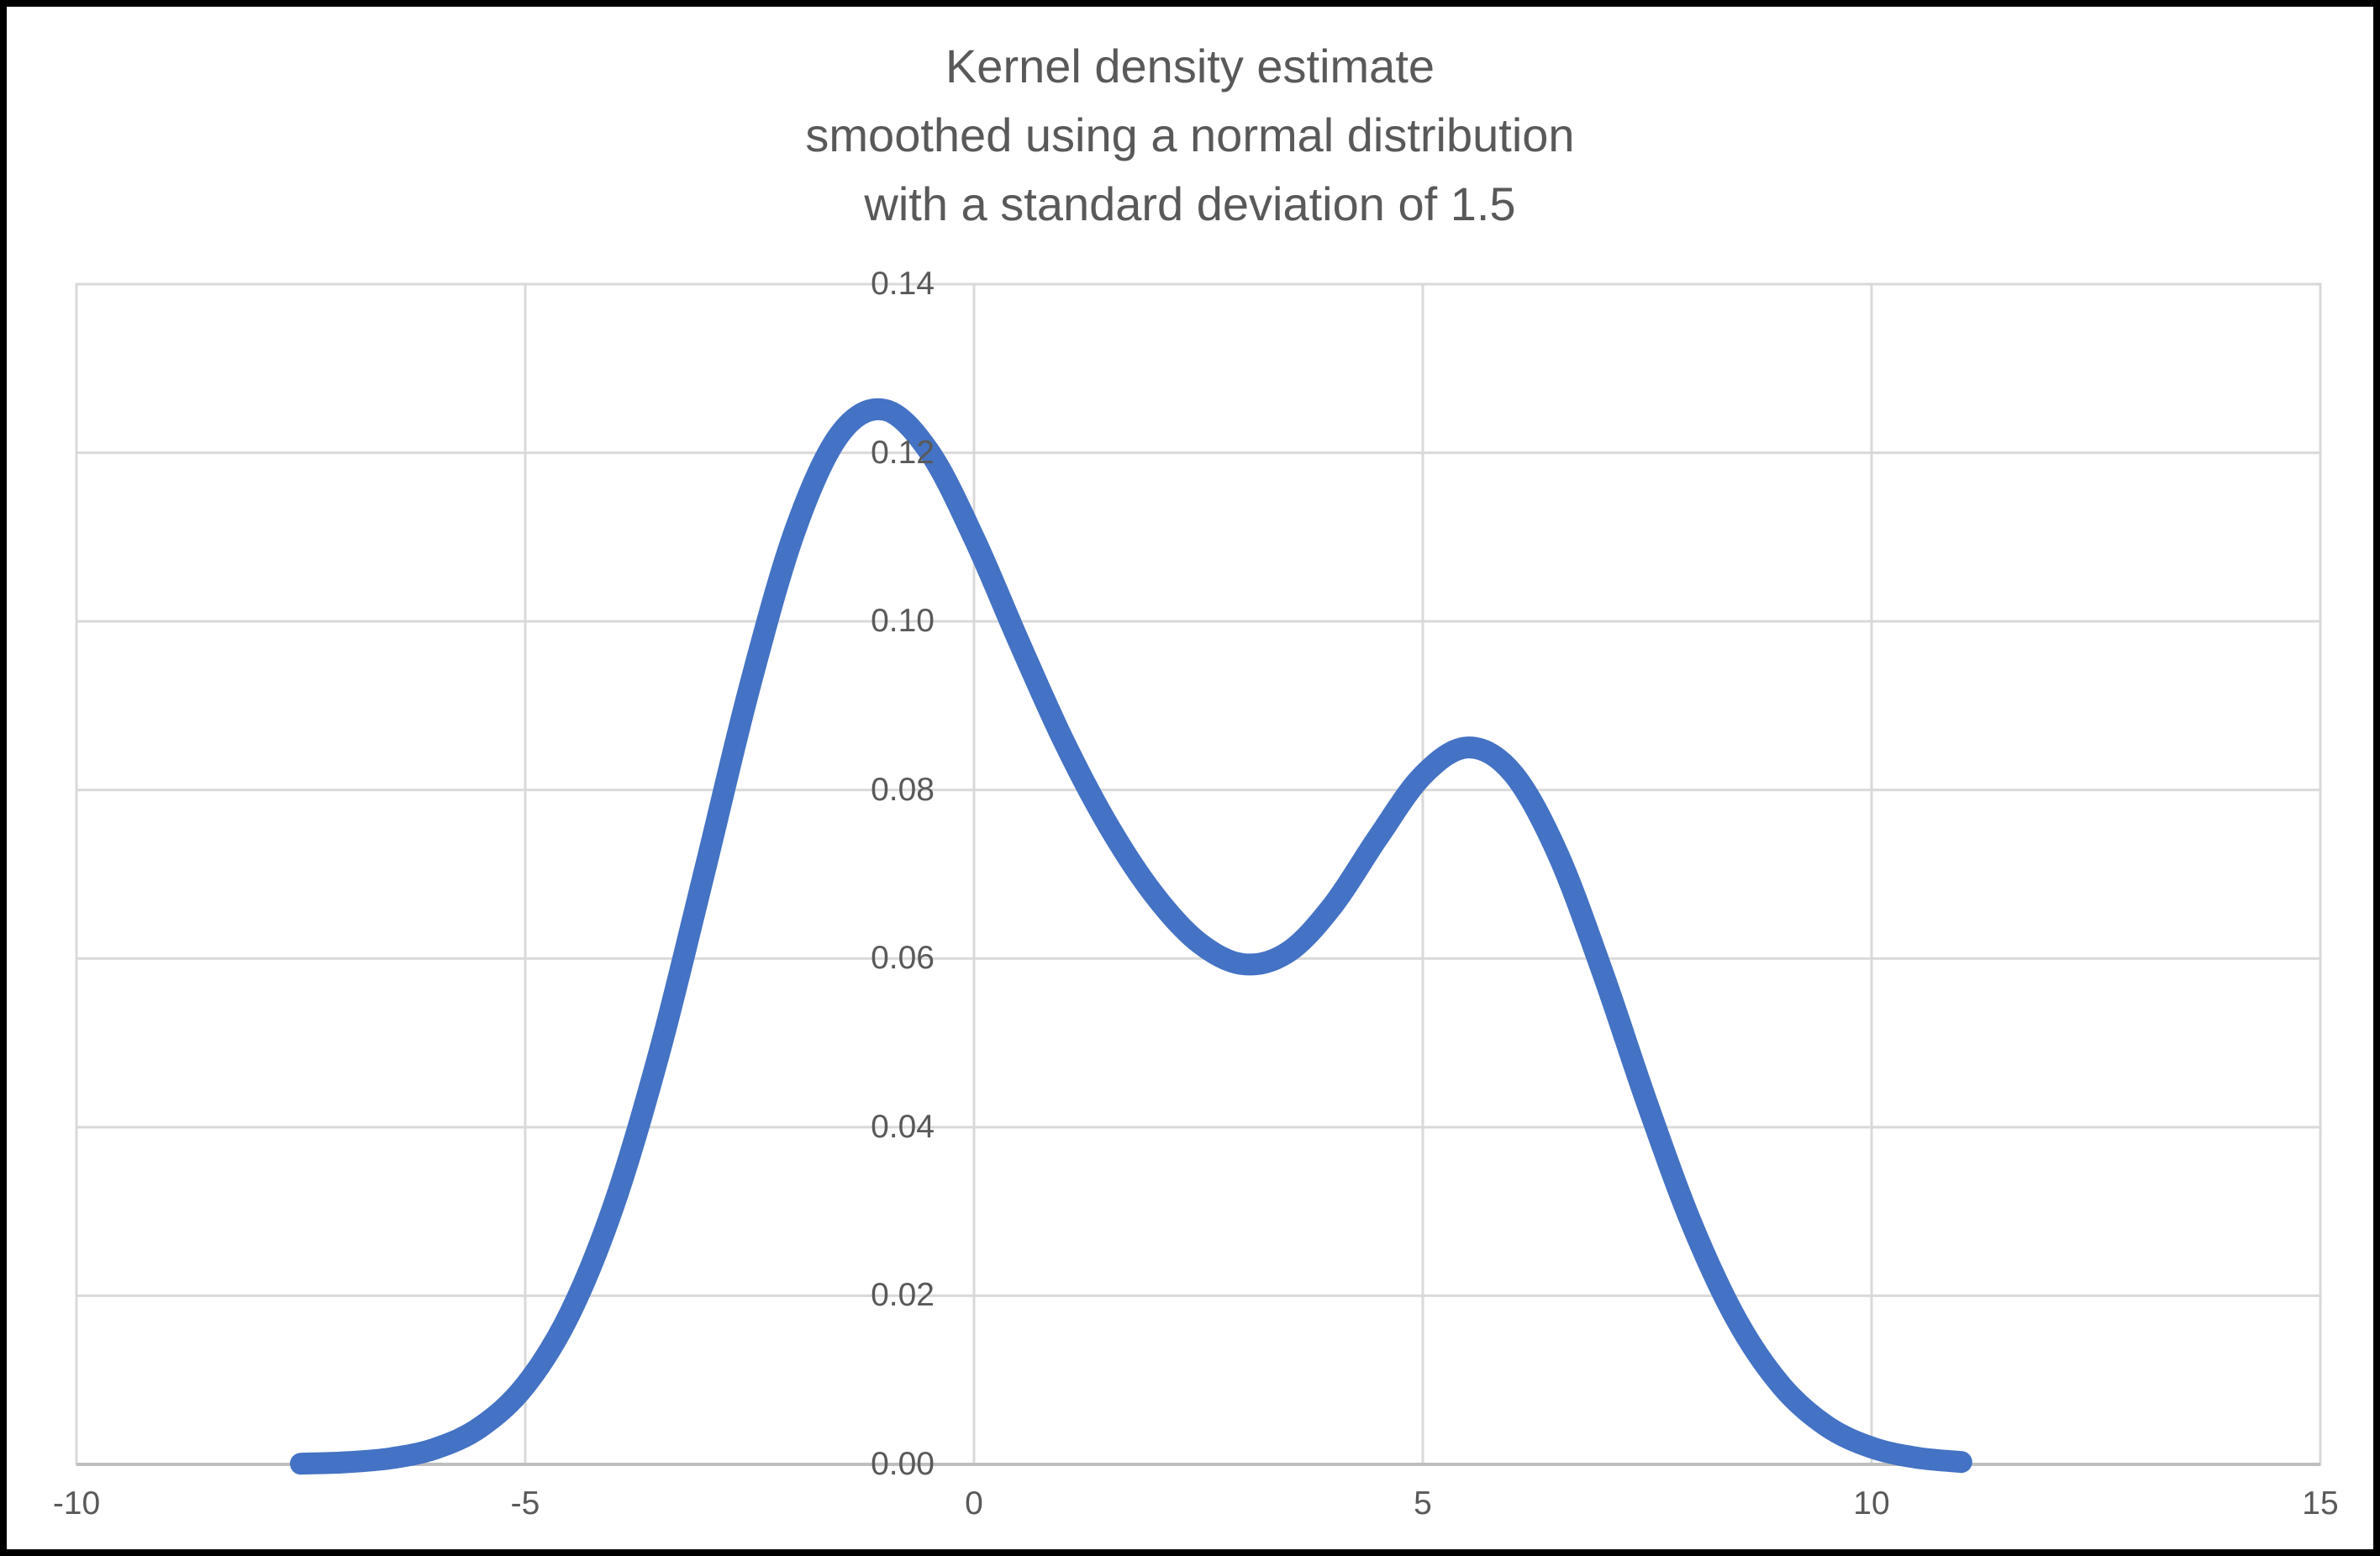  What do you see at coordinates (903, 284) in the screenshot?
I see `y-tick-label: 0.14` at bounding box center [903, 284].